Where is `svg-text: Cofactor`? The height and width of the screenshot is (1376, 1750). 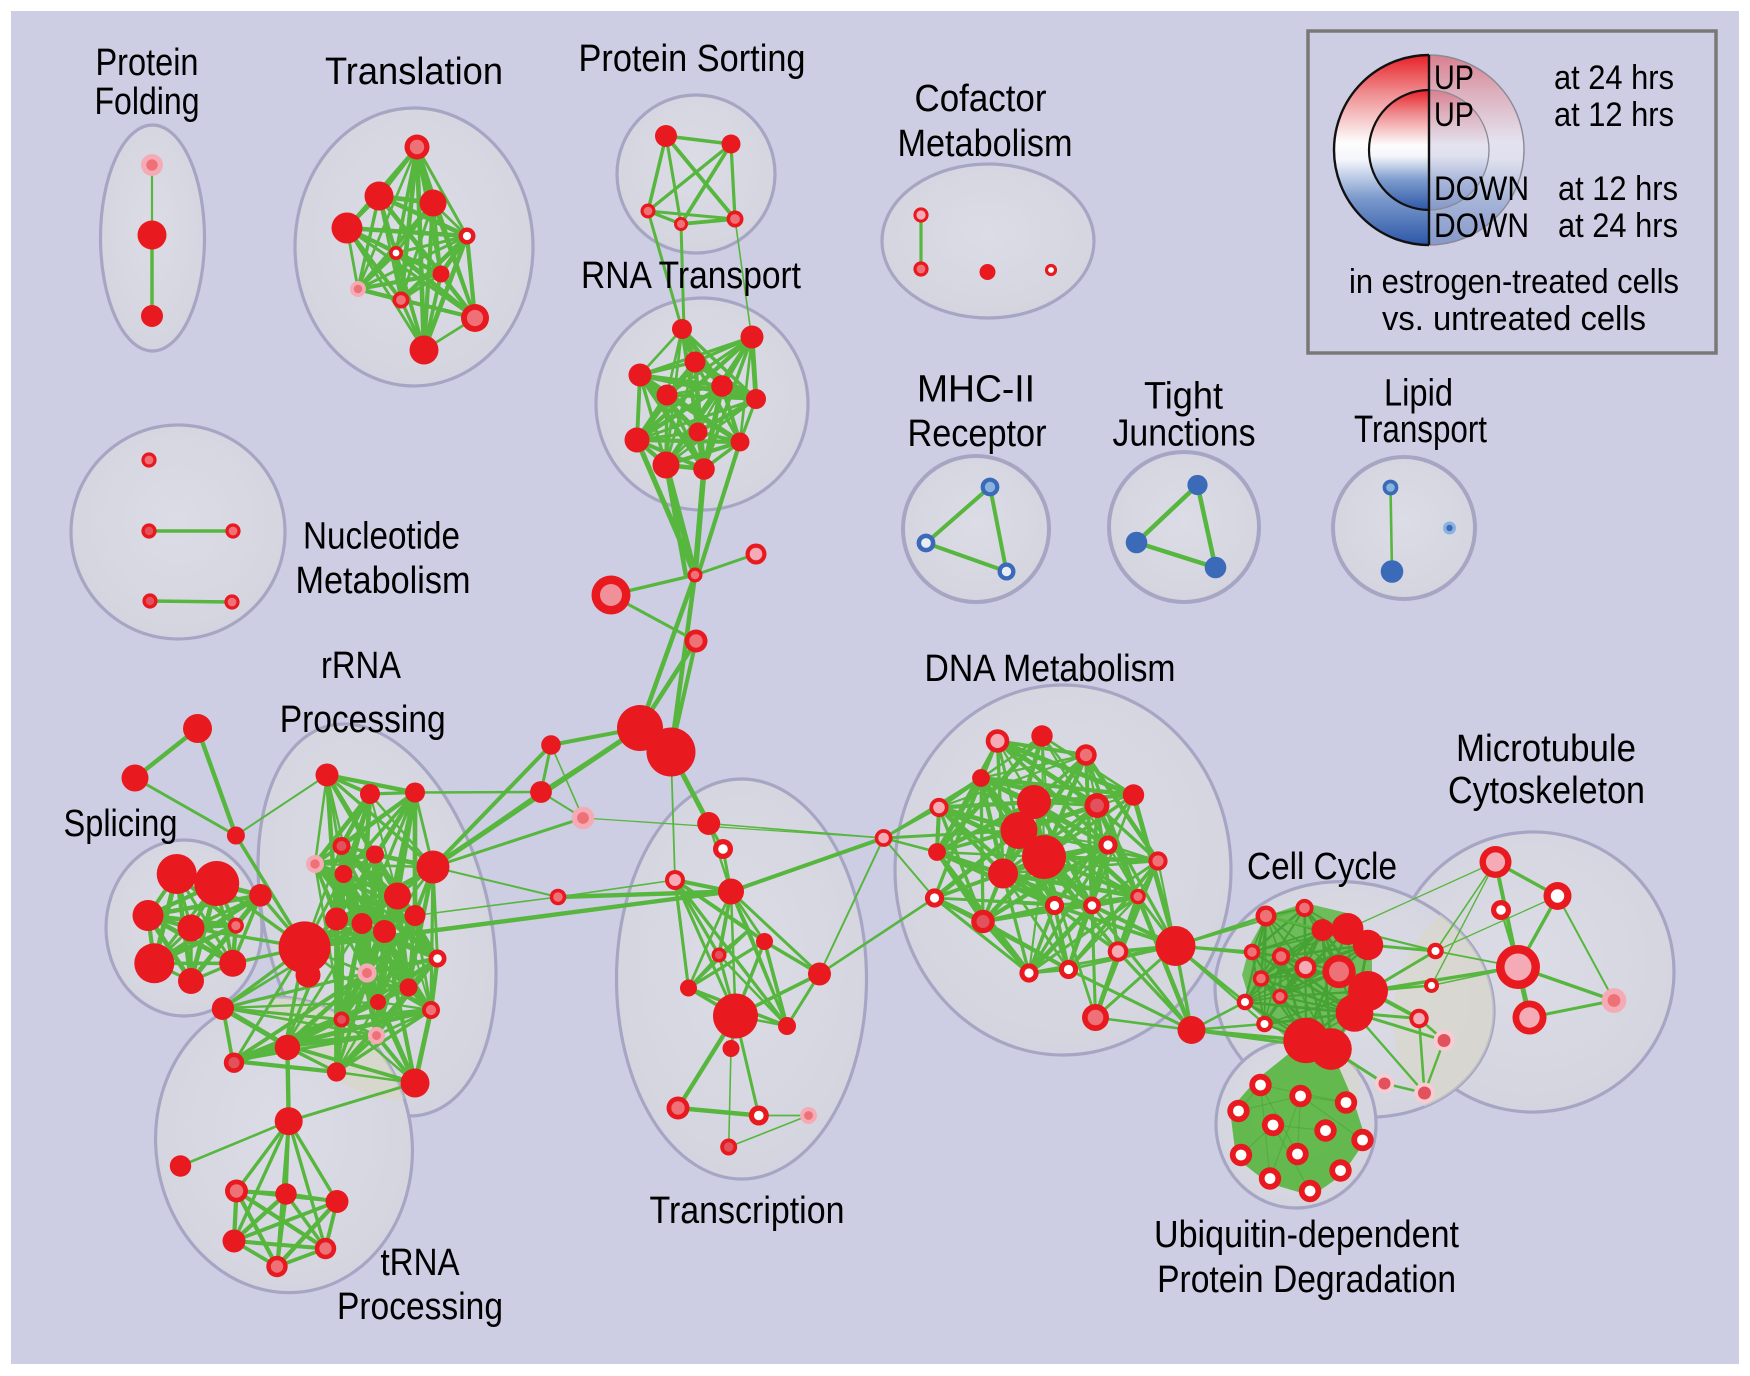 svg-text: Cofactor is located at coordinates (981, 99).